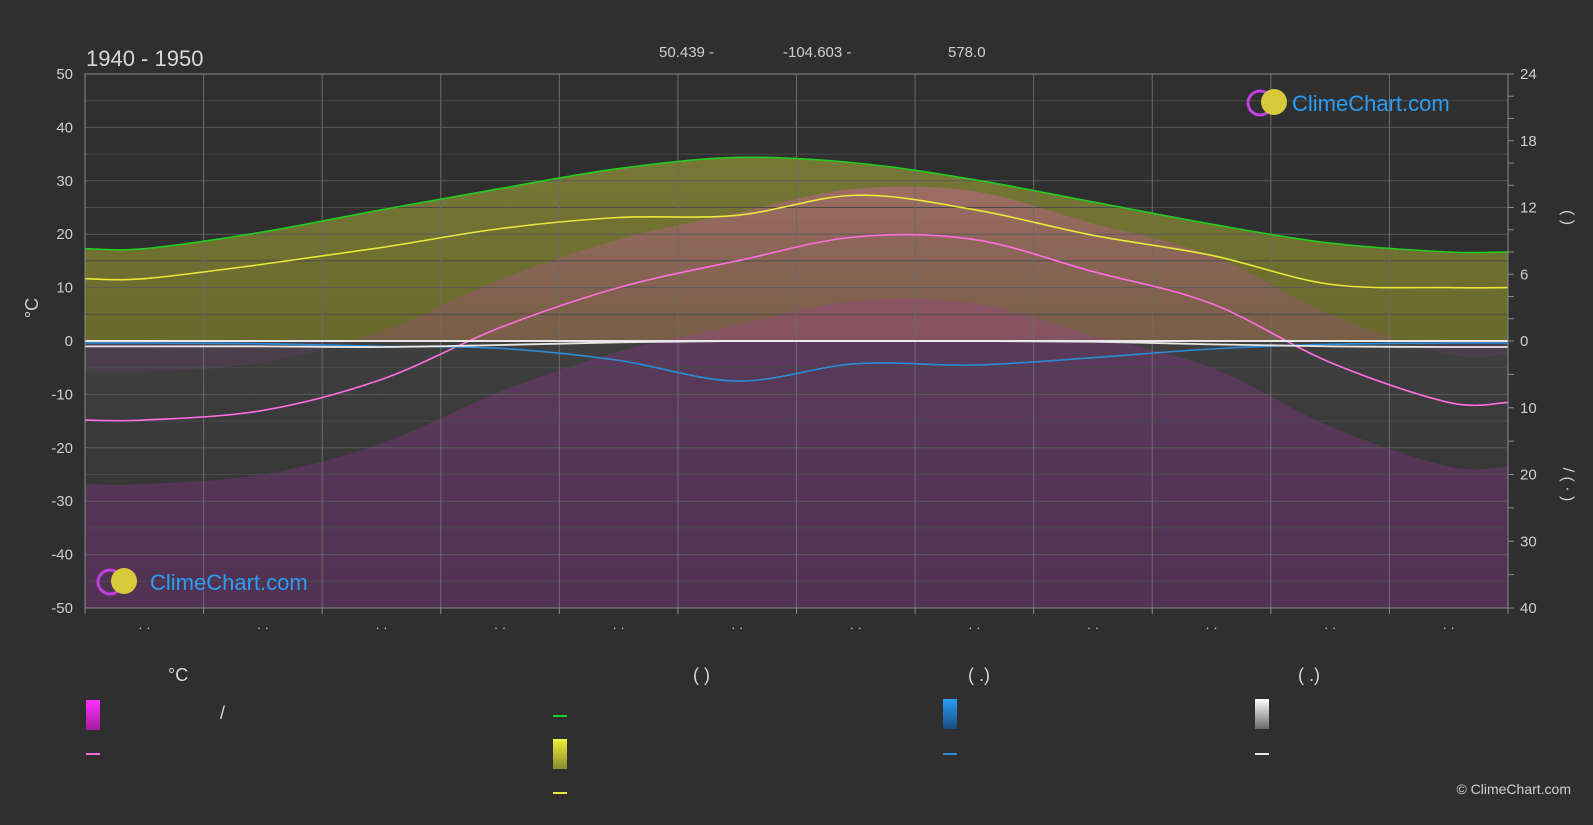 This screenshot has width=1593, height=825. I want to click on legend-sunshine-range-swatch, so click(560, 754).